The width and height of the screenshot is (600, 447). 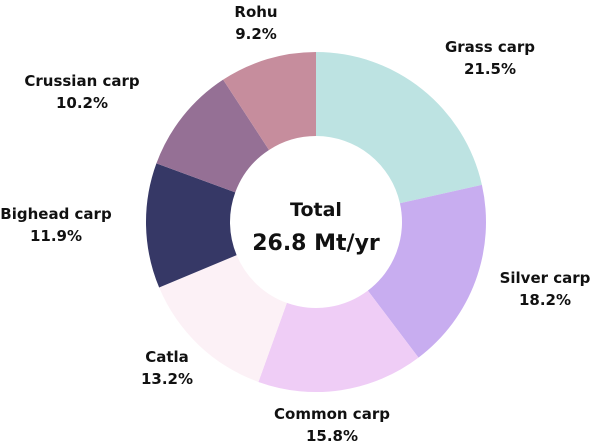 I want to click on slice-rohu, so click(x=269, y=101).